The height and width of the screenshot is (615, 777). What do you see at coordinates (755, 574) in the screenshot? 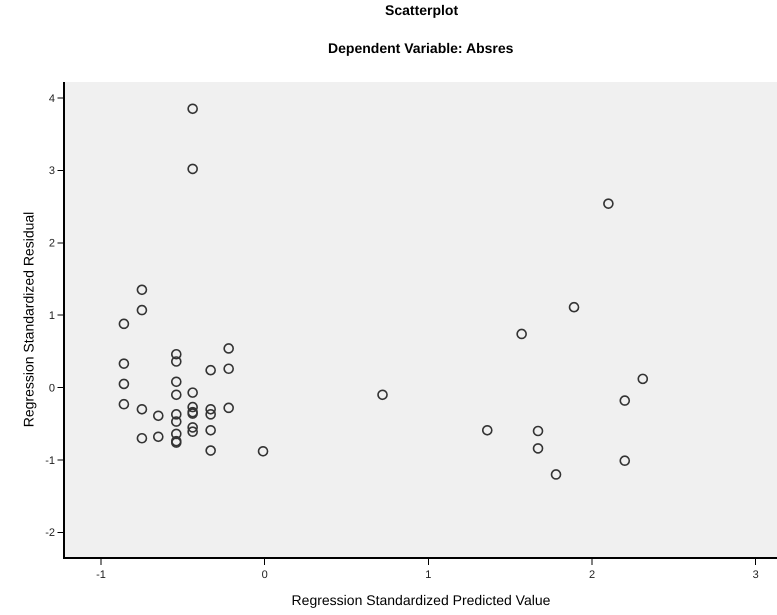
I see `x-tick-label: 3` at bounding box center [755, 574].